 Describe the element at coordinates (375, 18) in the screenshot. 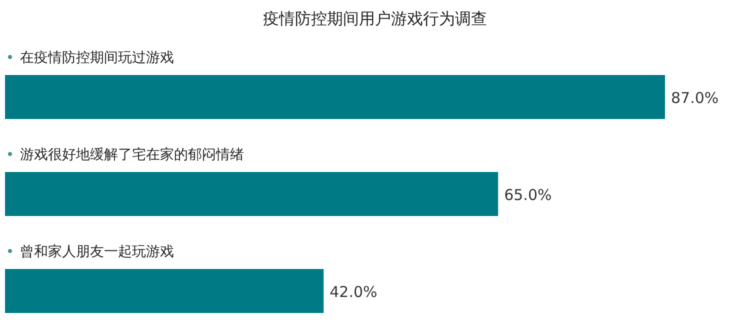

I see `chart-title: 疫情防控期间用户游戏行为调查` at that location.